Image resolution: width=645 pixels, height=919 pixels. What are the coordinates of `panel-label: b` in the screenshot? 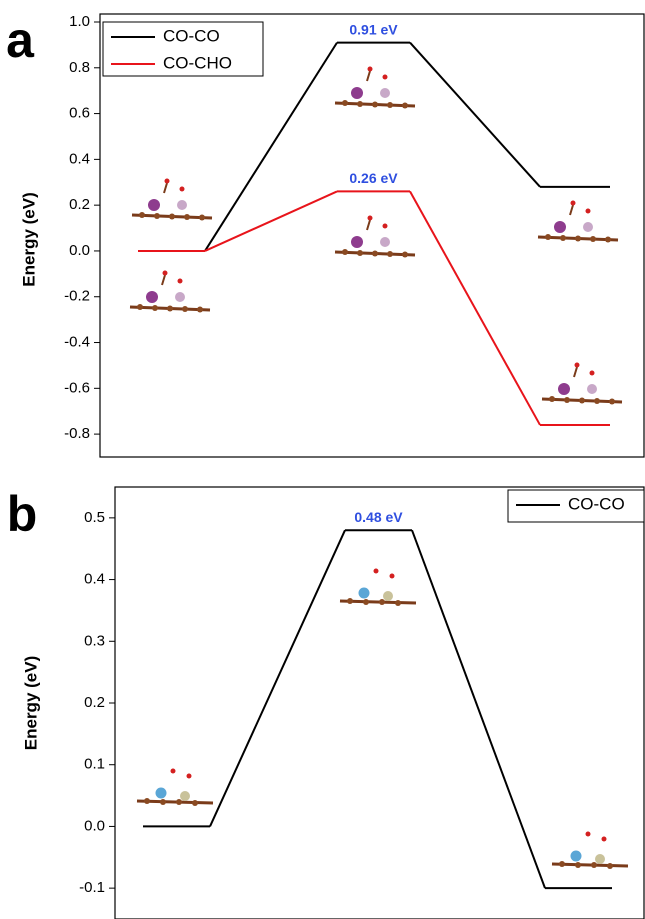 It's located at (22, 514).